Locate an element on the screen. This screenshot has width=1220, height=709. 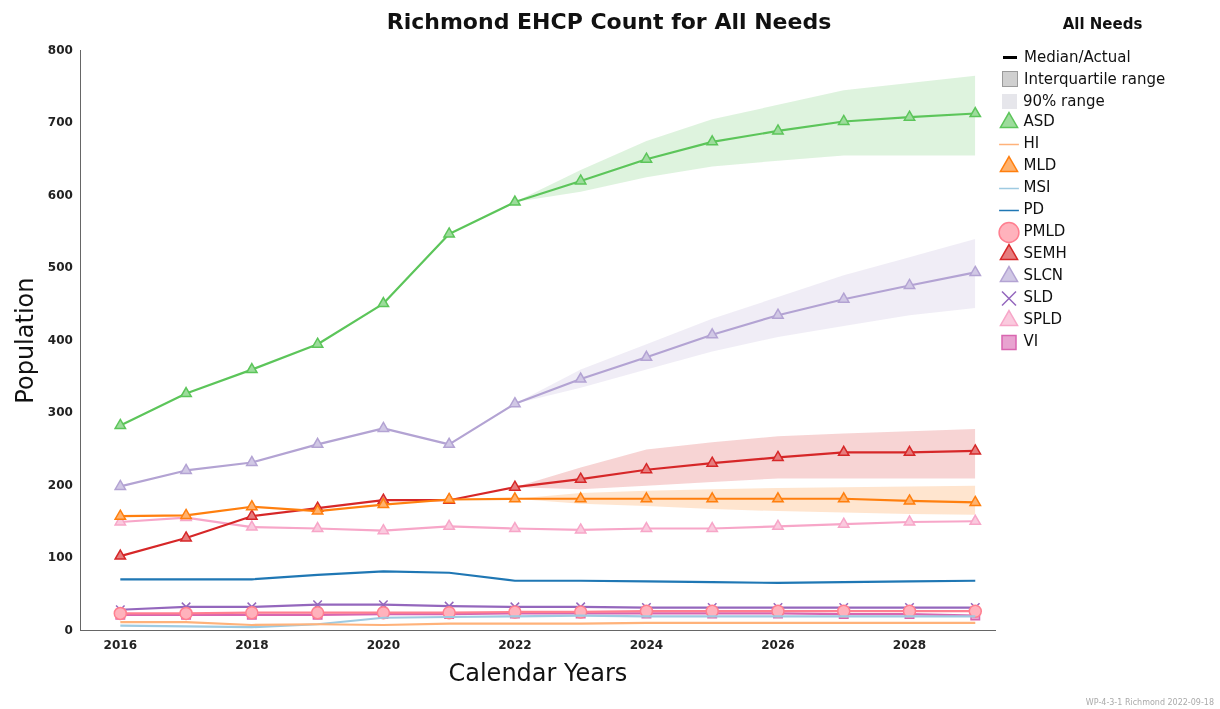
legend-title: All Needs is located at coordinates (1102, 24).